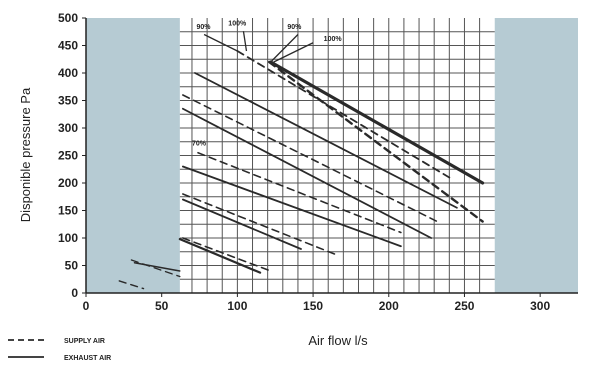 The image size is (600, 365). Describe the element at coordinates (74, 293) in the screenshot. I see `y-tick-label: 0` at that location.